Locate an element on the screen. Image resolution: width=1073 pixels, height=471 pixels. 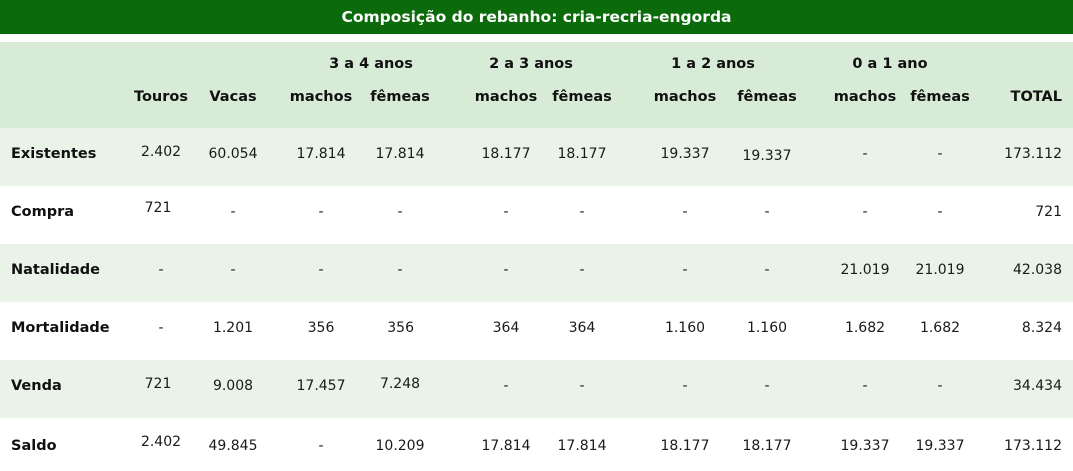
row-label: Natalidade is located at coordinates (55, 270).